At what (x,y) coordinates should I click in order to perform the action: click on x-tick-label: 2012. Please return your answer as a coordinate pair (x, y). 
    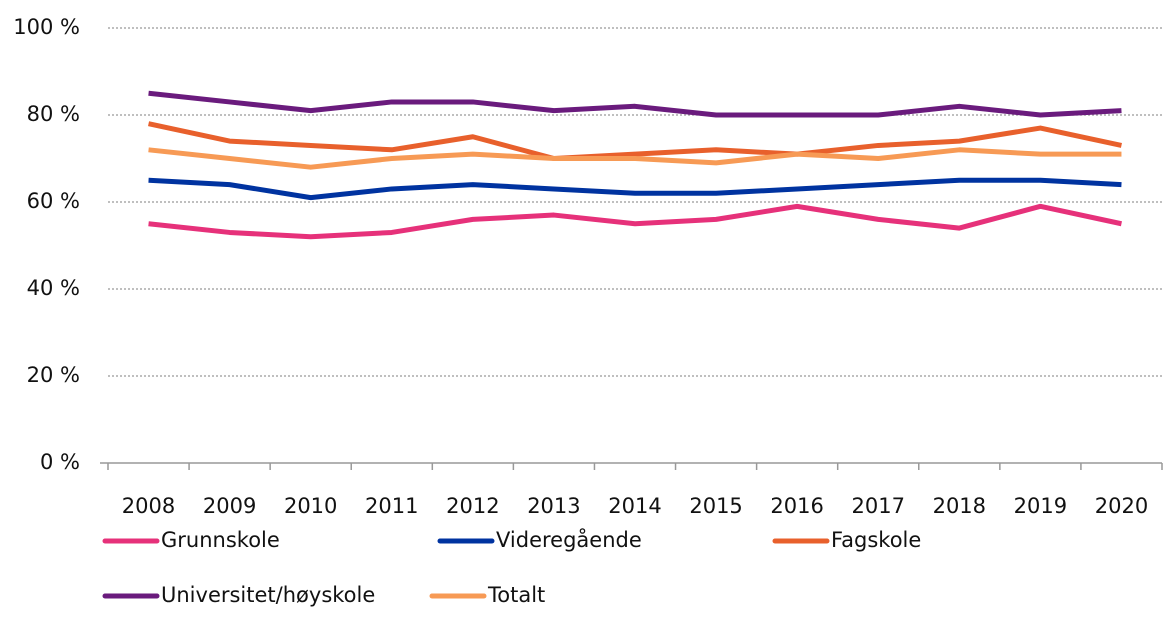
    Looking at the image, I should click on (472, 506).